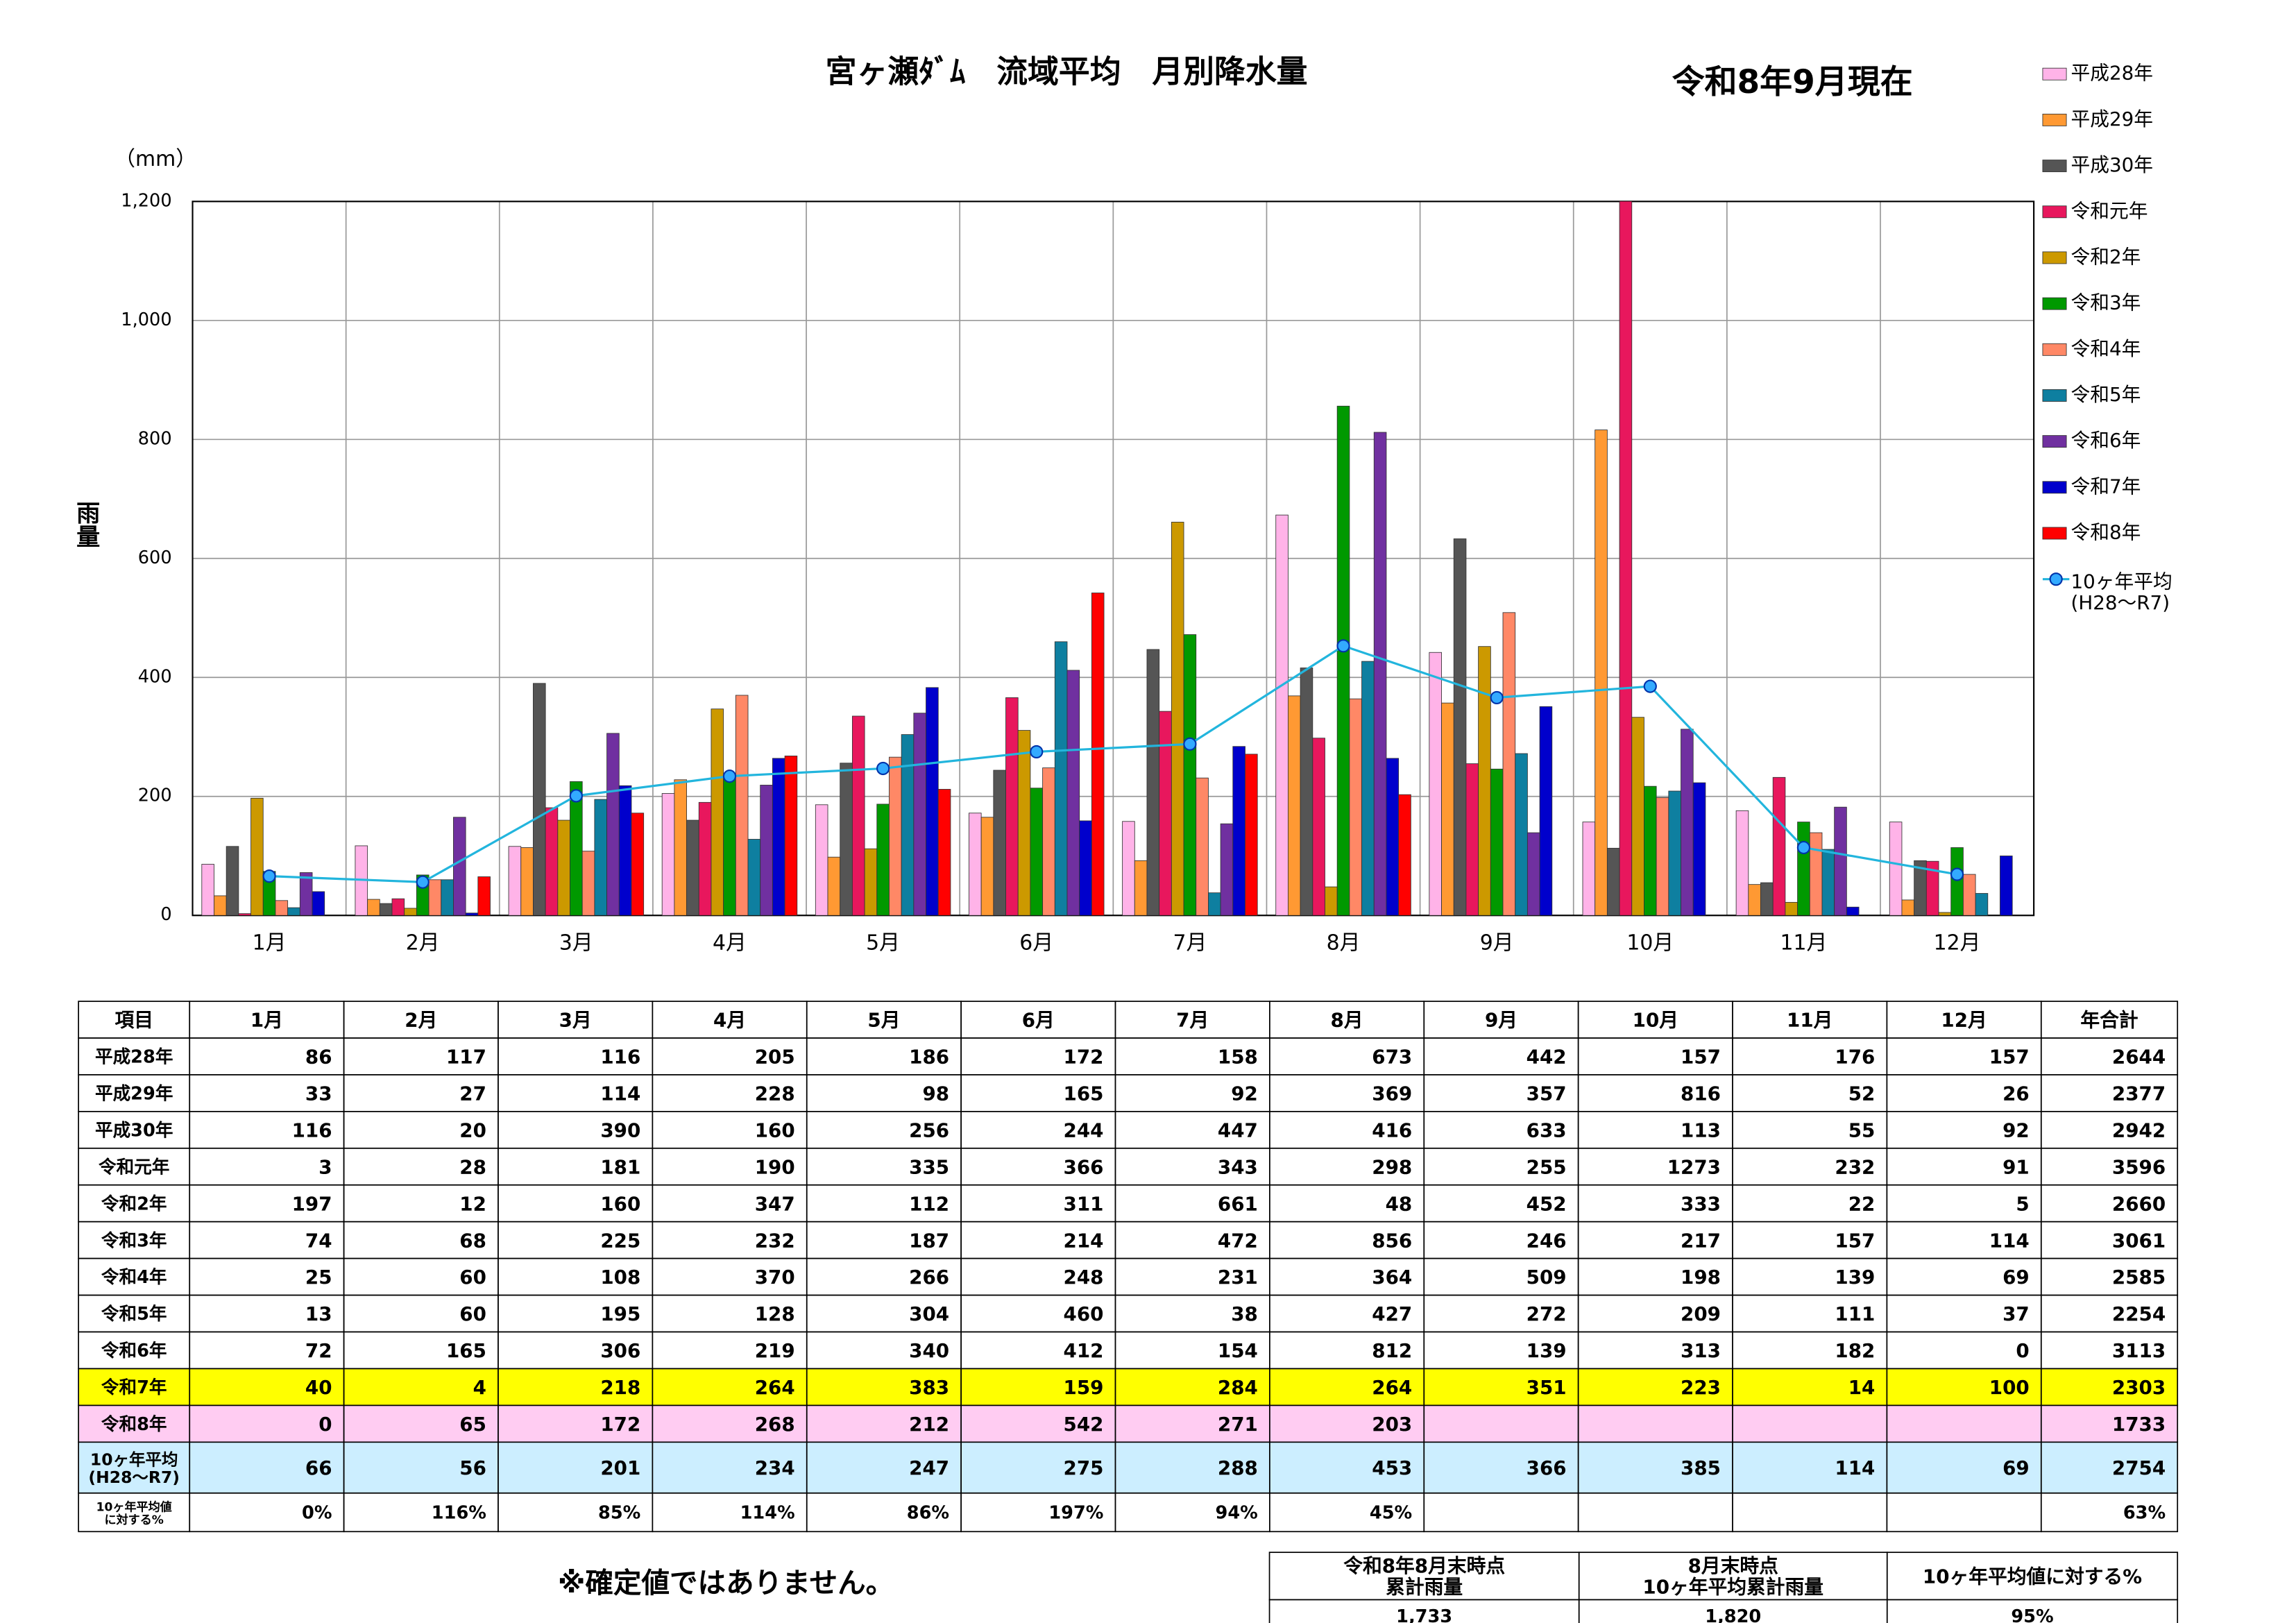  Describe the element at coordinates (1190, 943) in the screenshot. I see `x-tick-label: 7月` at that location.